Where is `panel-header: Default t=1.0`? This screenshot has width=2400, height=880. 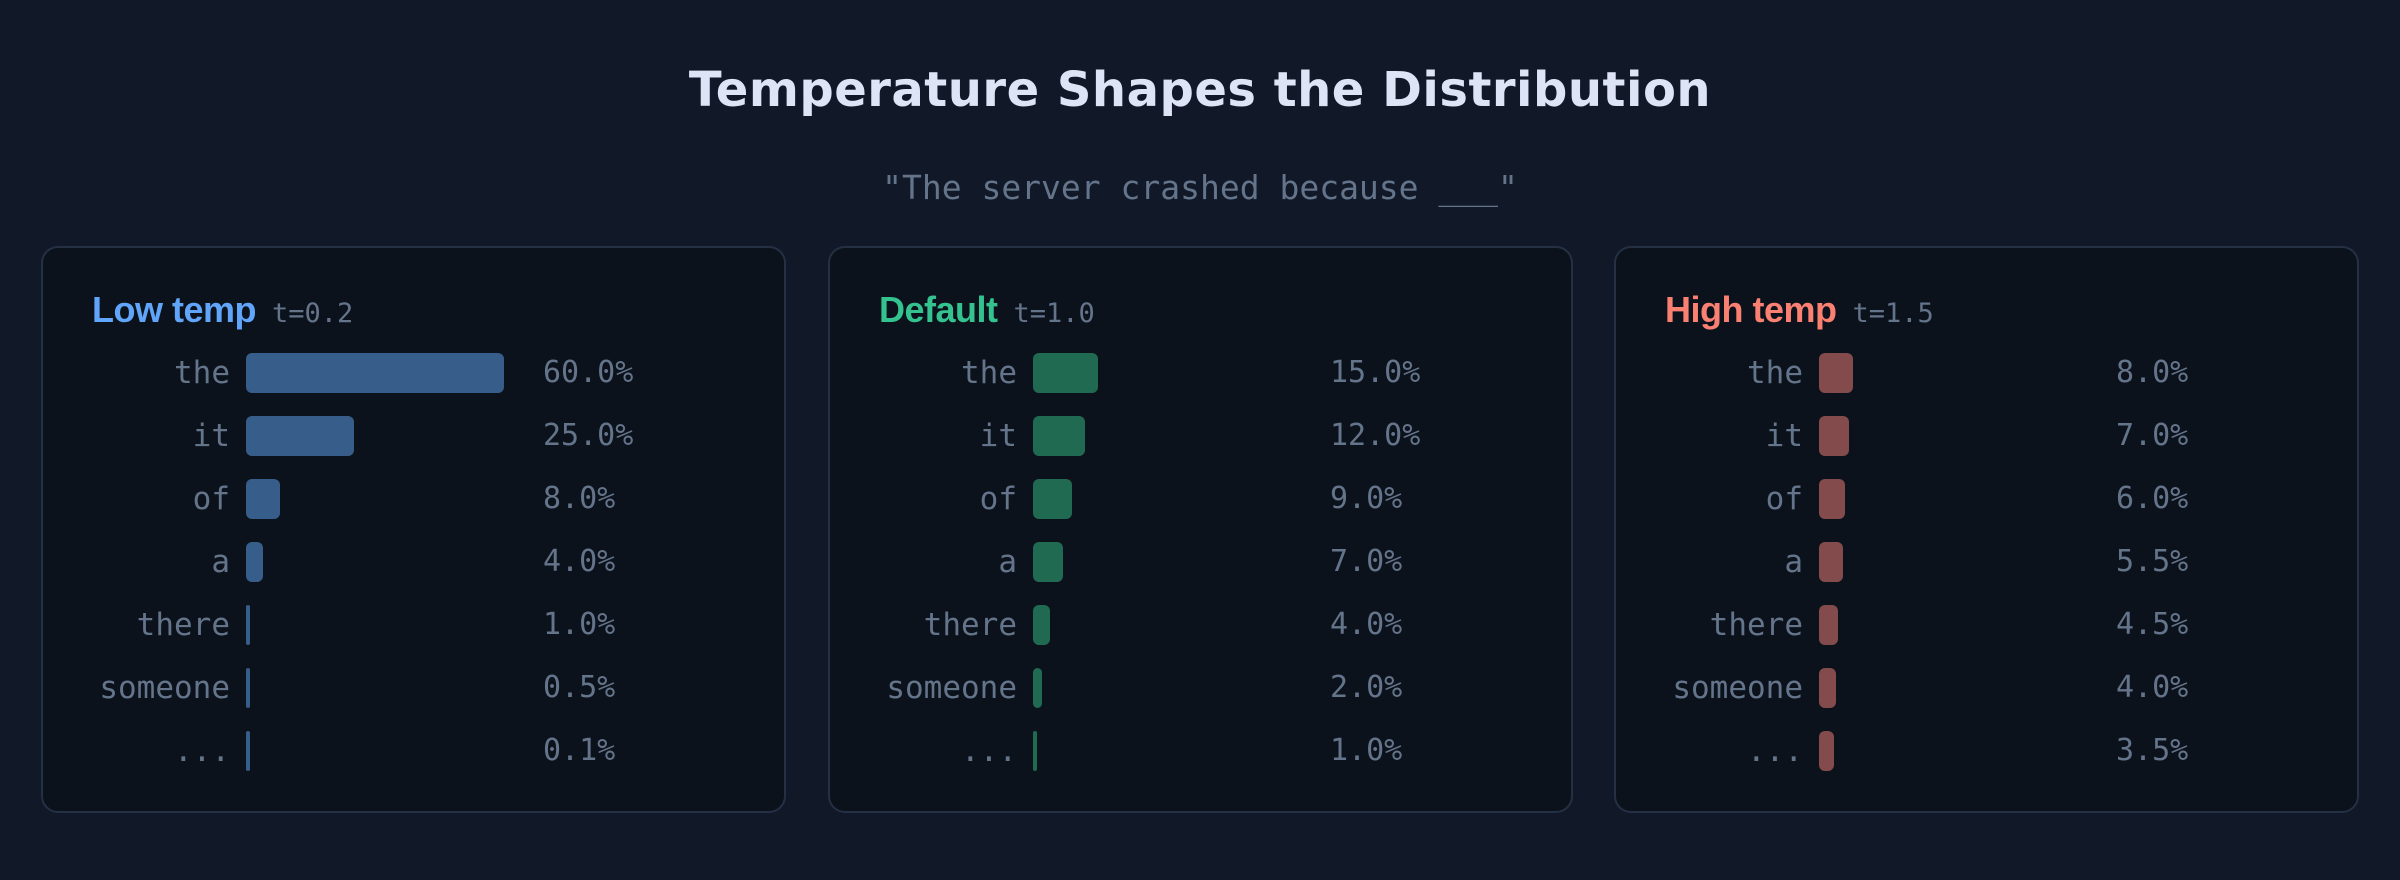
panel-header: Default t=1.0 is located at coordinates (987, 310).